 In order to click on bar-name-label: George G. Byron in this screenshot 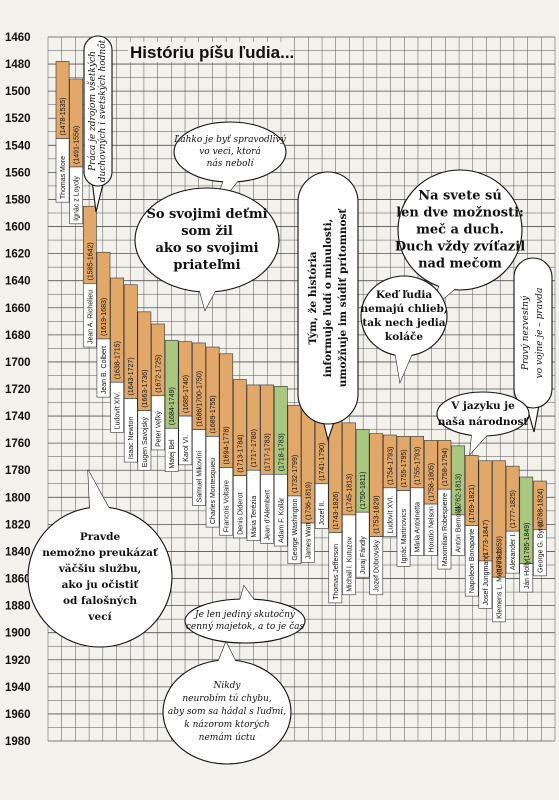, I will do `click(540, 546)`.